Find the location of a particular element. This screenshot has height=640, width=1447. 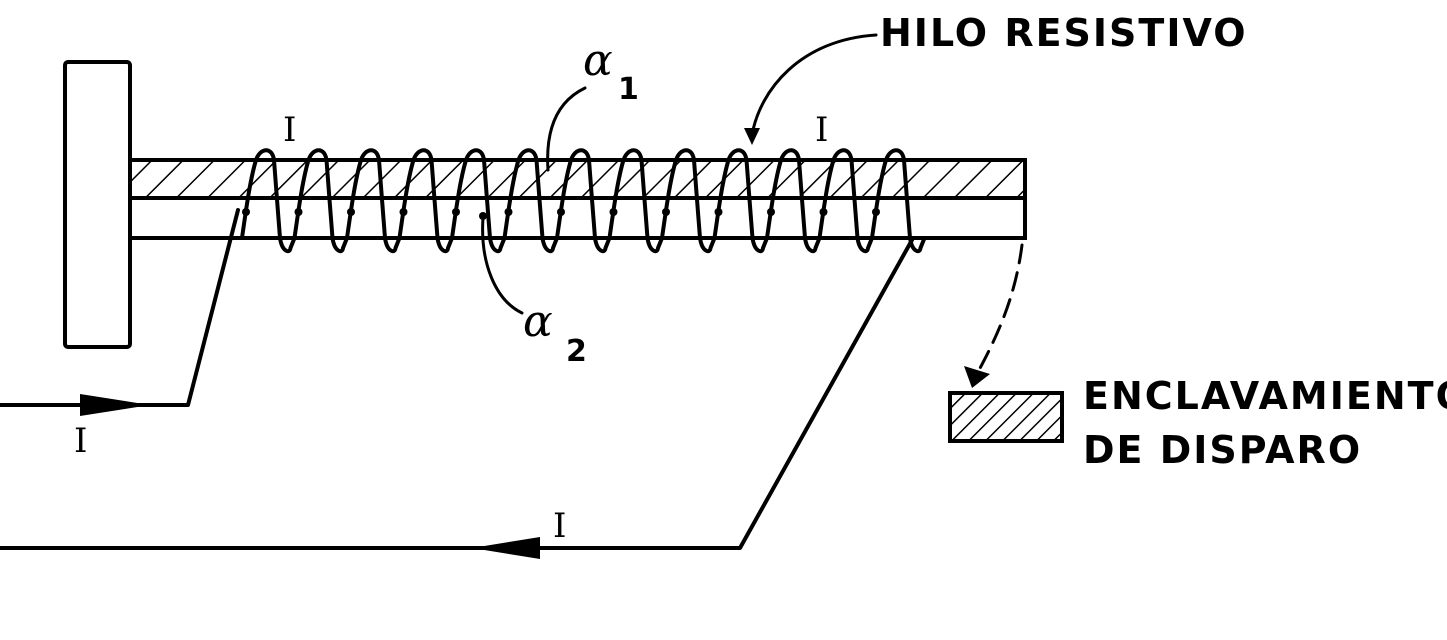

bimetal-lower-layer is located at coordinates (577, 218).